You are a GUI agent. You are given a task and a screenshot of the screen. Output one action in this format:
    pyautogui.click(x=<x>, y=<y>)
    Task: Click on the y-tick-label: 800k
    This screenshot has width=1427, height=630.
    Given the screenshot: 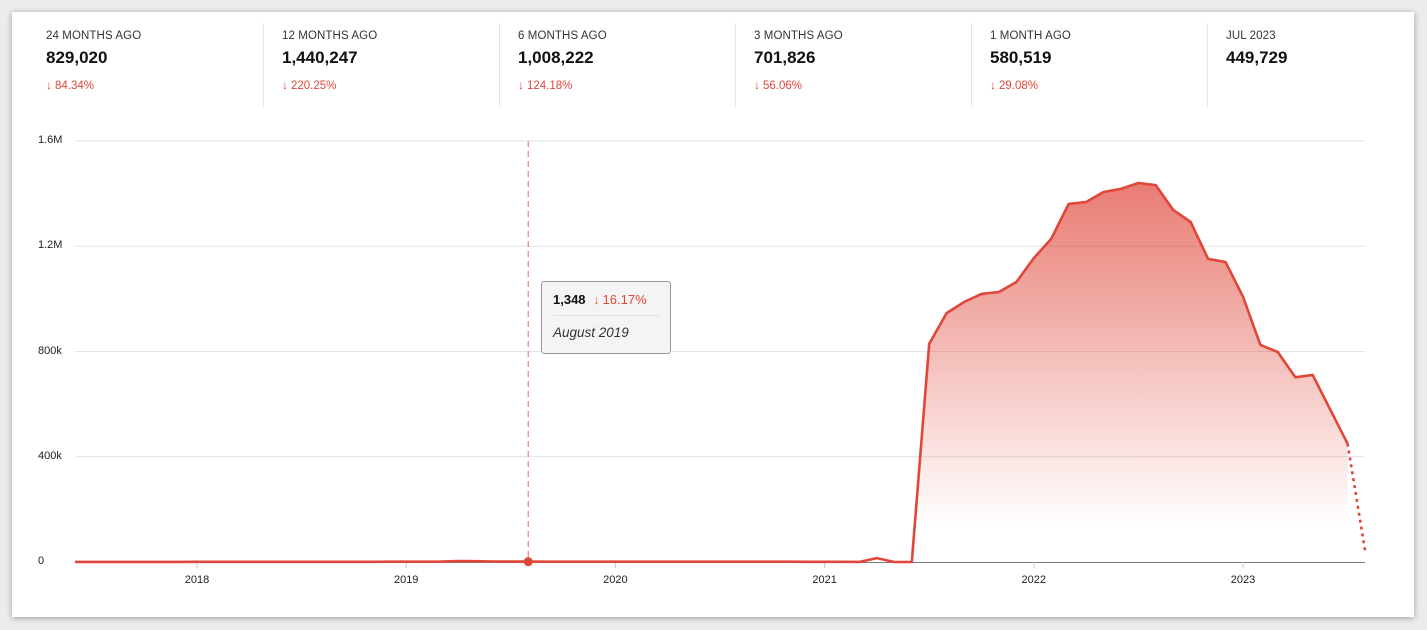 What is the action you would take?
    pyautogui.click(x=50, y=350)
    